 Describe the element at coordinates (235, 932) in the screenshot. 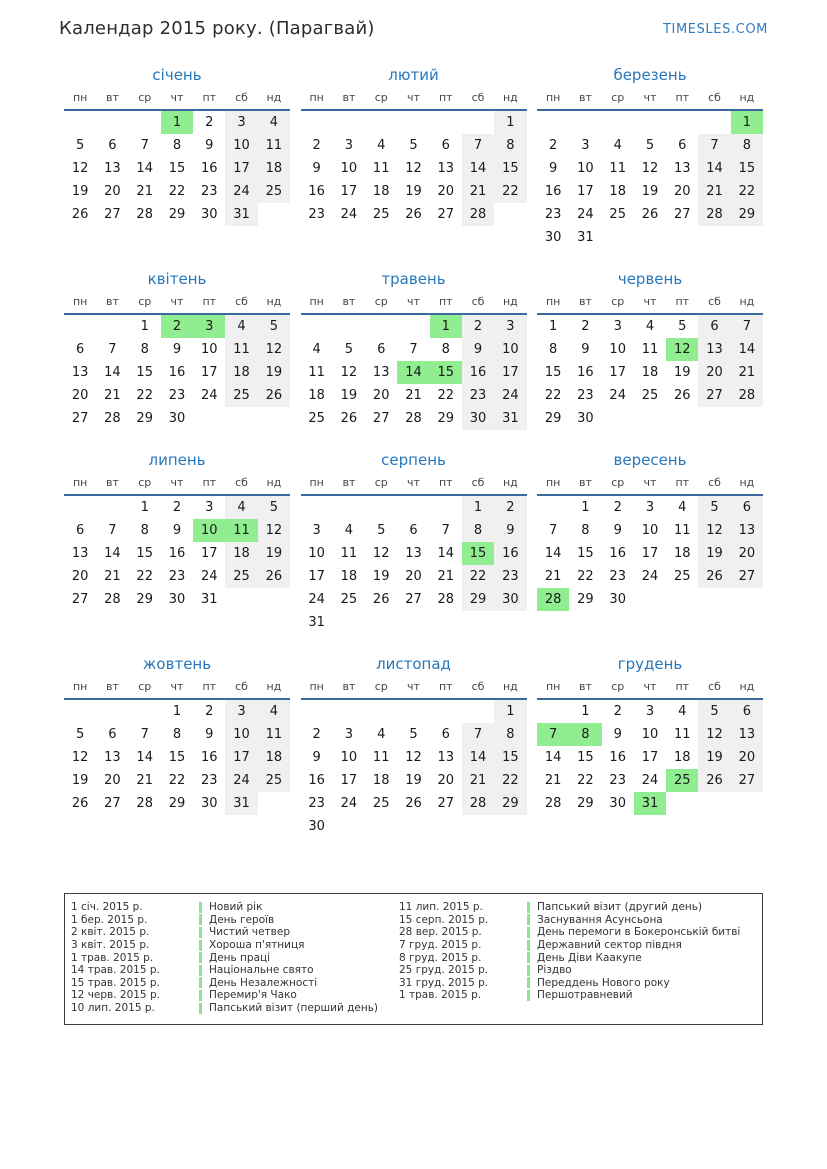

I see `legend-entry: 2 квіт. 2015 р. Чистий четвер` at that location.